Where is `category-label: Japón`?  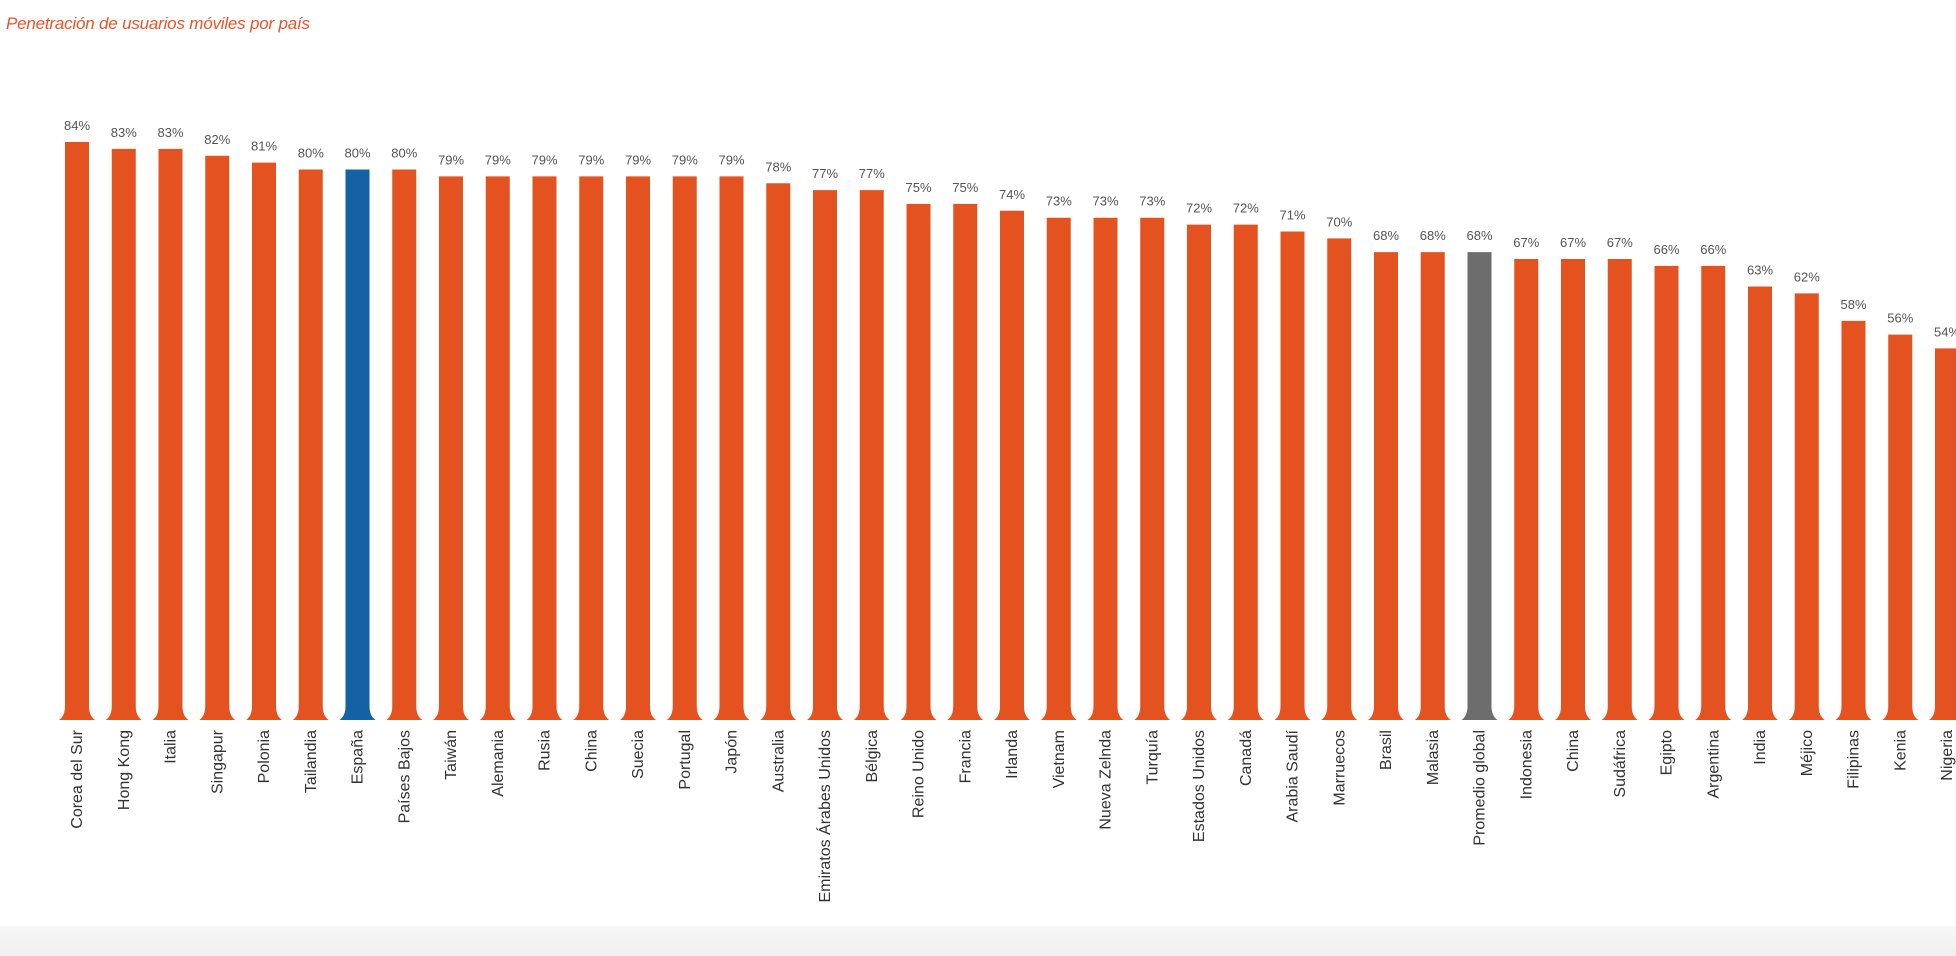
category-label: Japón is located at coordinates (732, 752).